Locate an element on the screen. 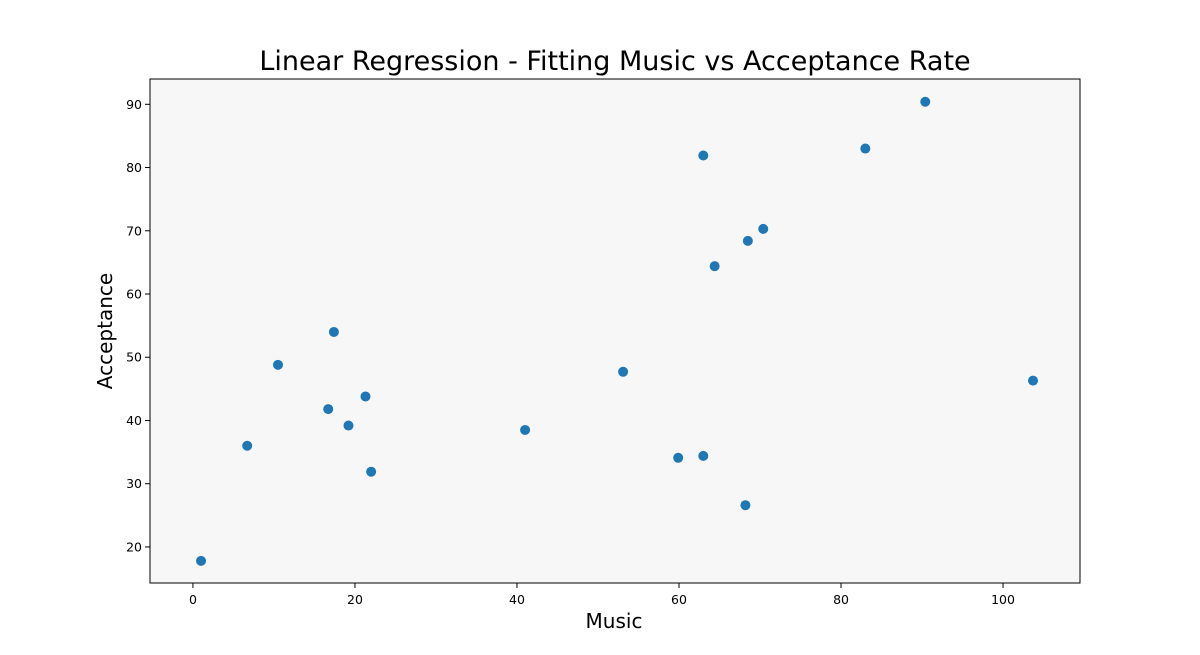  x-tick-label: 60 is located at coordinates (679, 599).